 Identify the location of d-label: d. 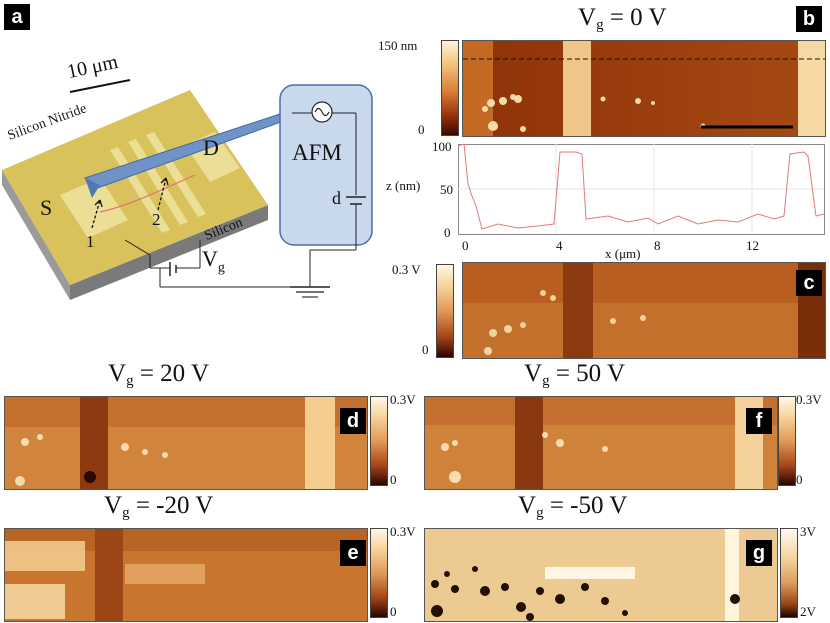
(336, 198).